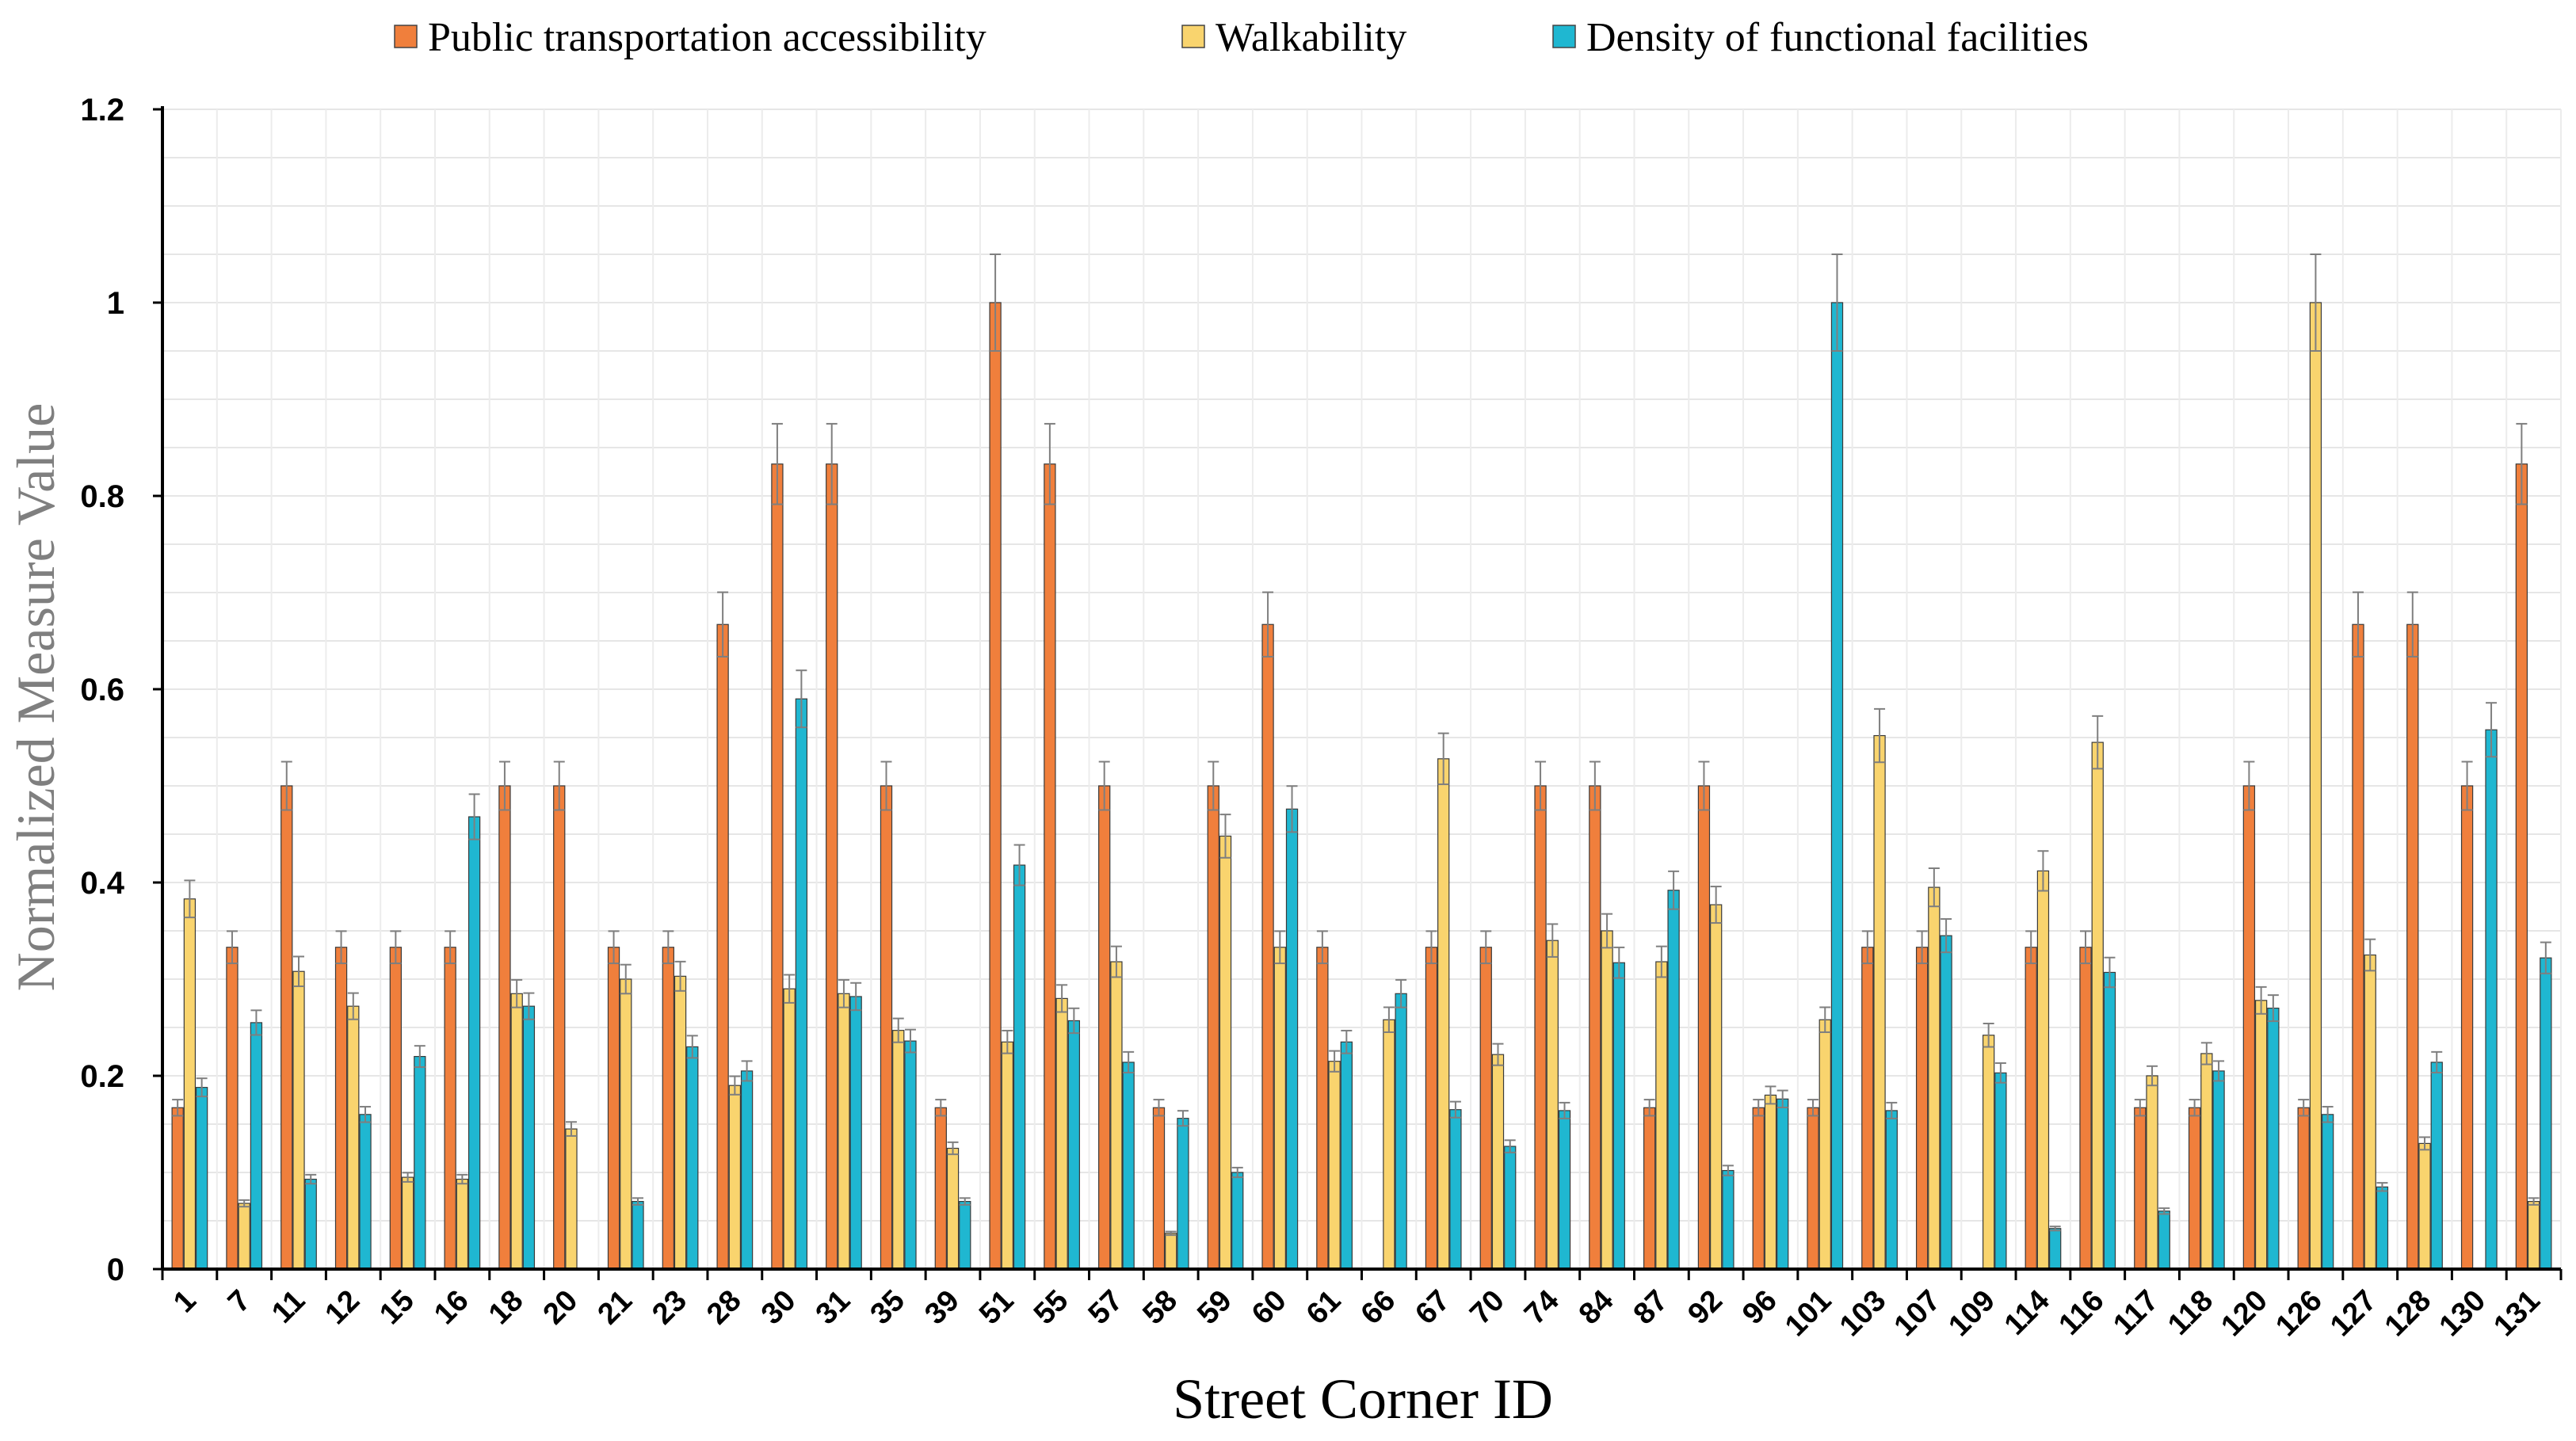  I want to click on x-tick-label: 12, so click(343, 1308).